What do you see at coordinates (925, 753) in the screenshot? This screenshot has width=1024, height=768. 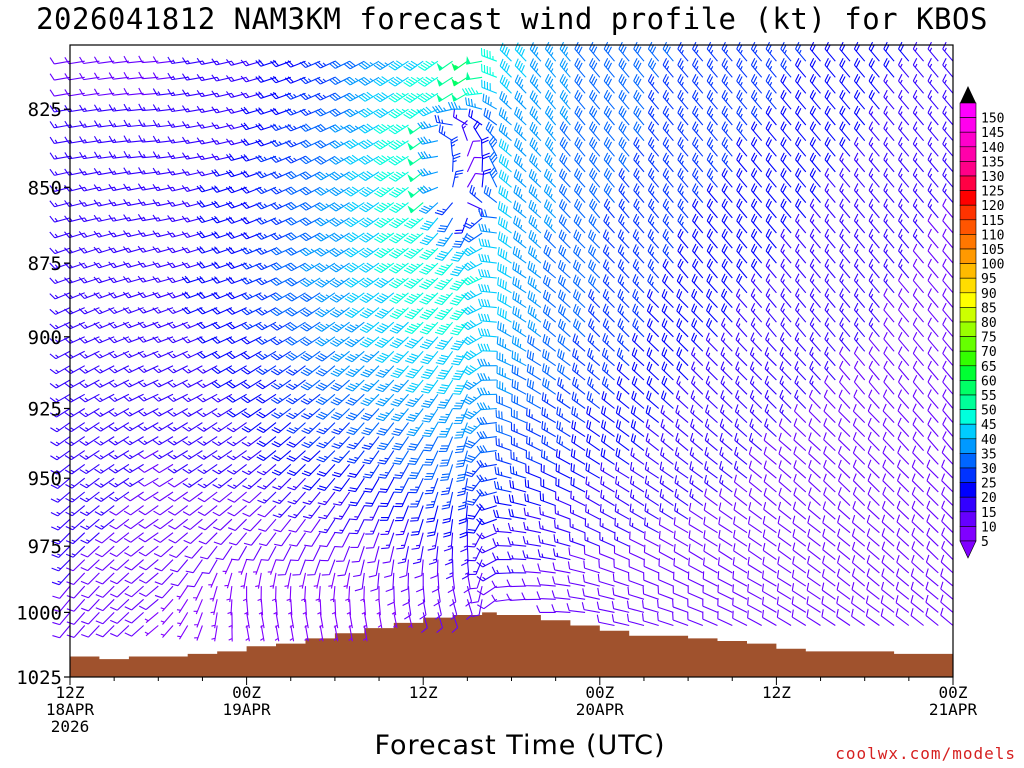 I see `credit-link: coolwx.com/models` at bounding box center [925, 753].